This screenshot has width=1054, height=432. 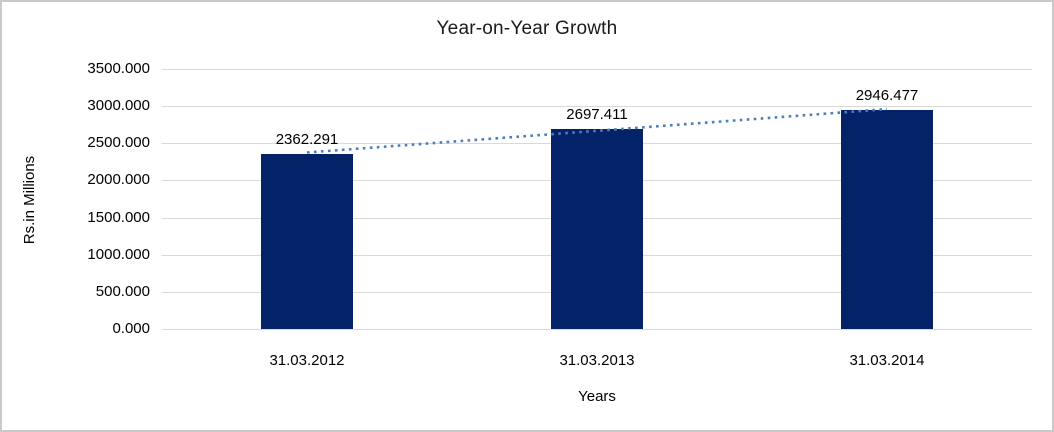 I want to click on y-axis-tick-label: 2000.000, so click(x=118, y=180).